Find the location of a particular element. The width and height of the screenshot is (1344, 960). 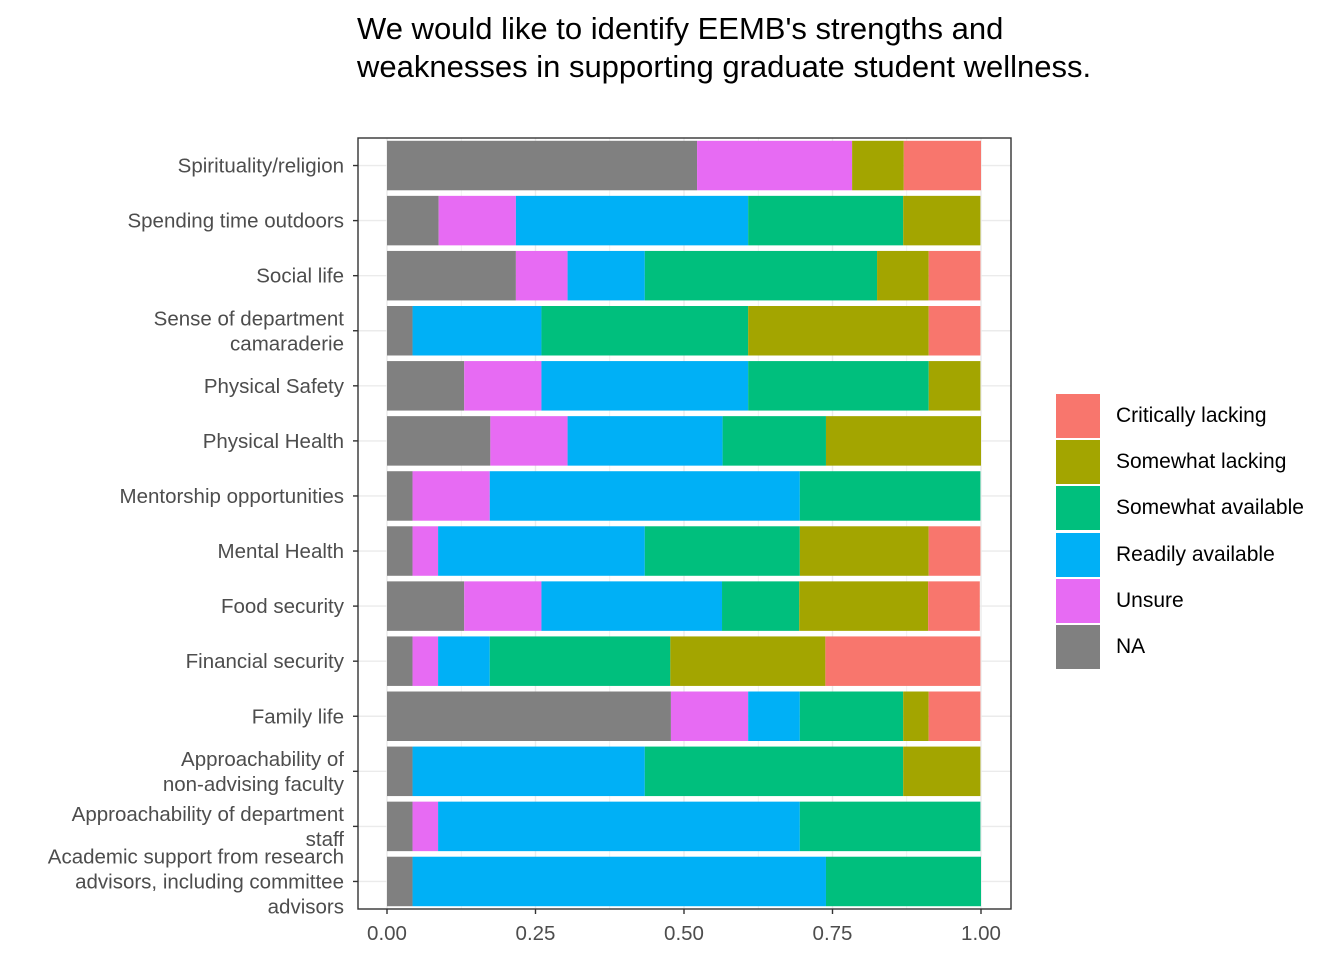

x-tick-label: 0.75 is located at coordinates (833, 933).